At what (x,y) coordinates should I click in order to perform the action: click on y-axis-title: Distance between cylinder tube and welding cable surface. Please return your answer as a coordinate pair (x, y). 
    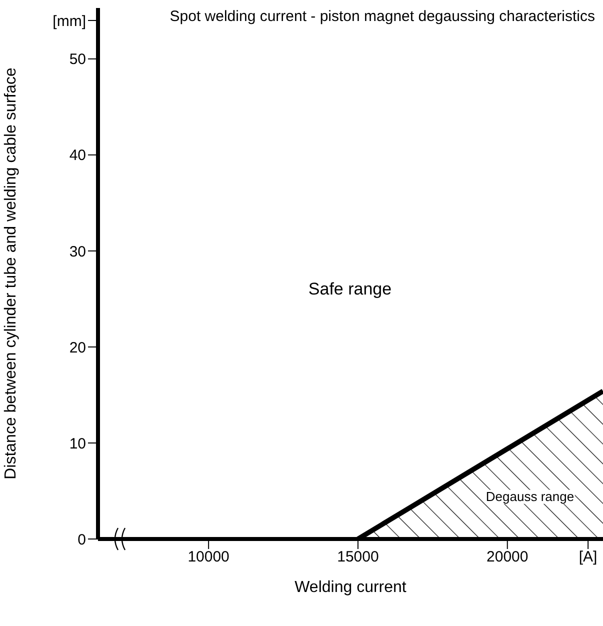
    Looking at the image, I should click on (11, 274).